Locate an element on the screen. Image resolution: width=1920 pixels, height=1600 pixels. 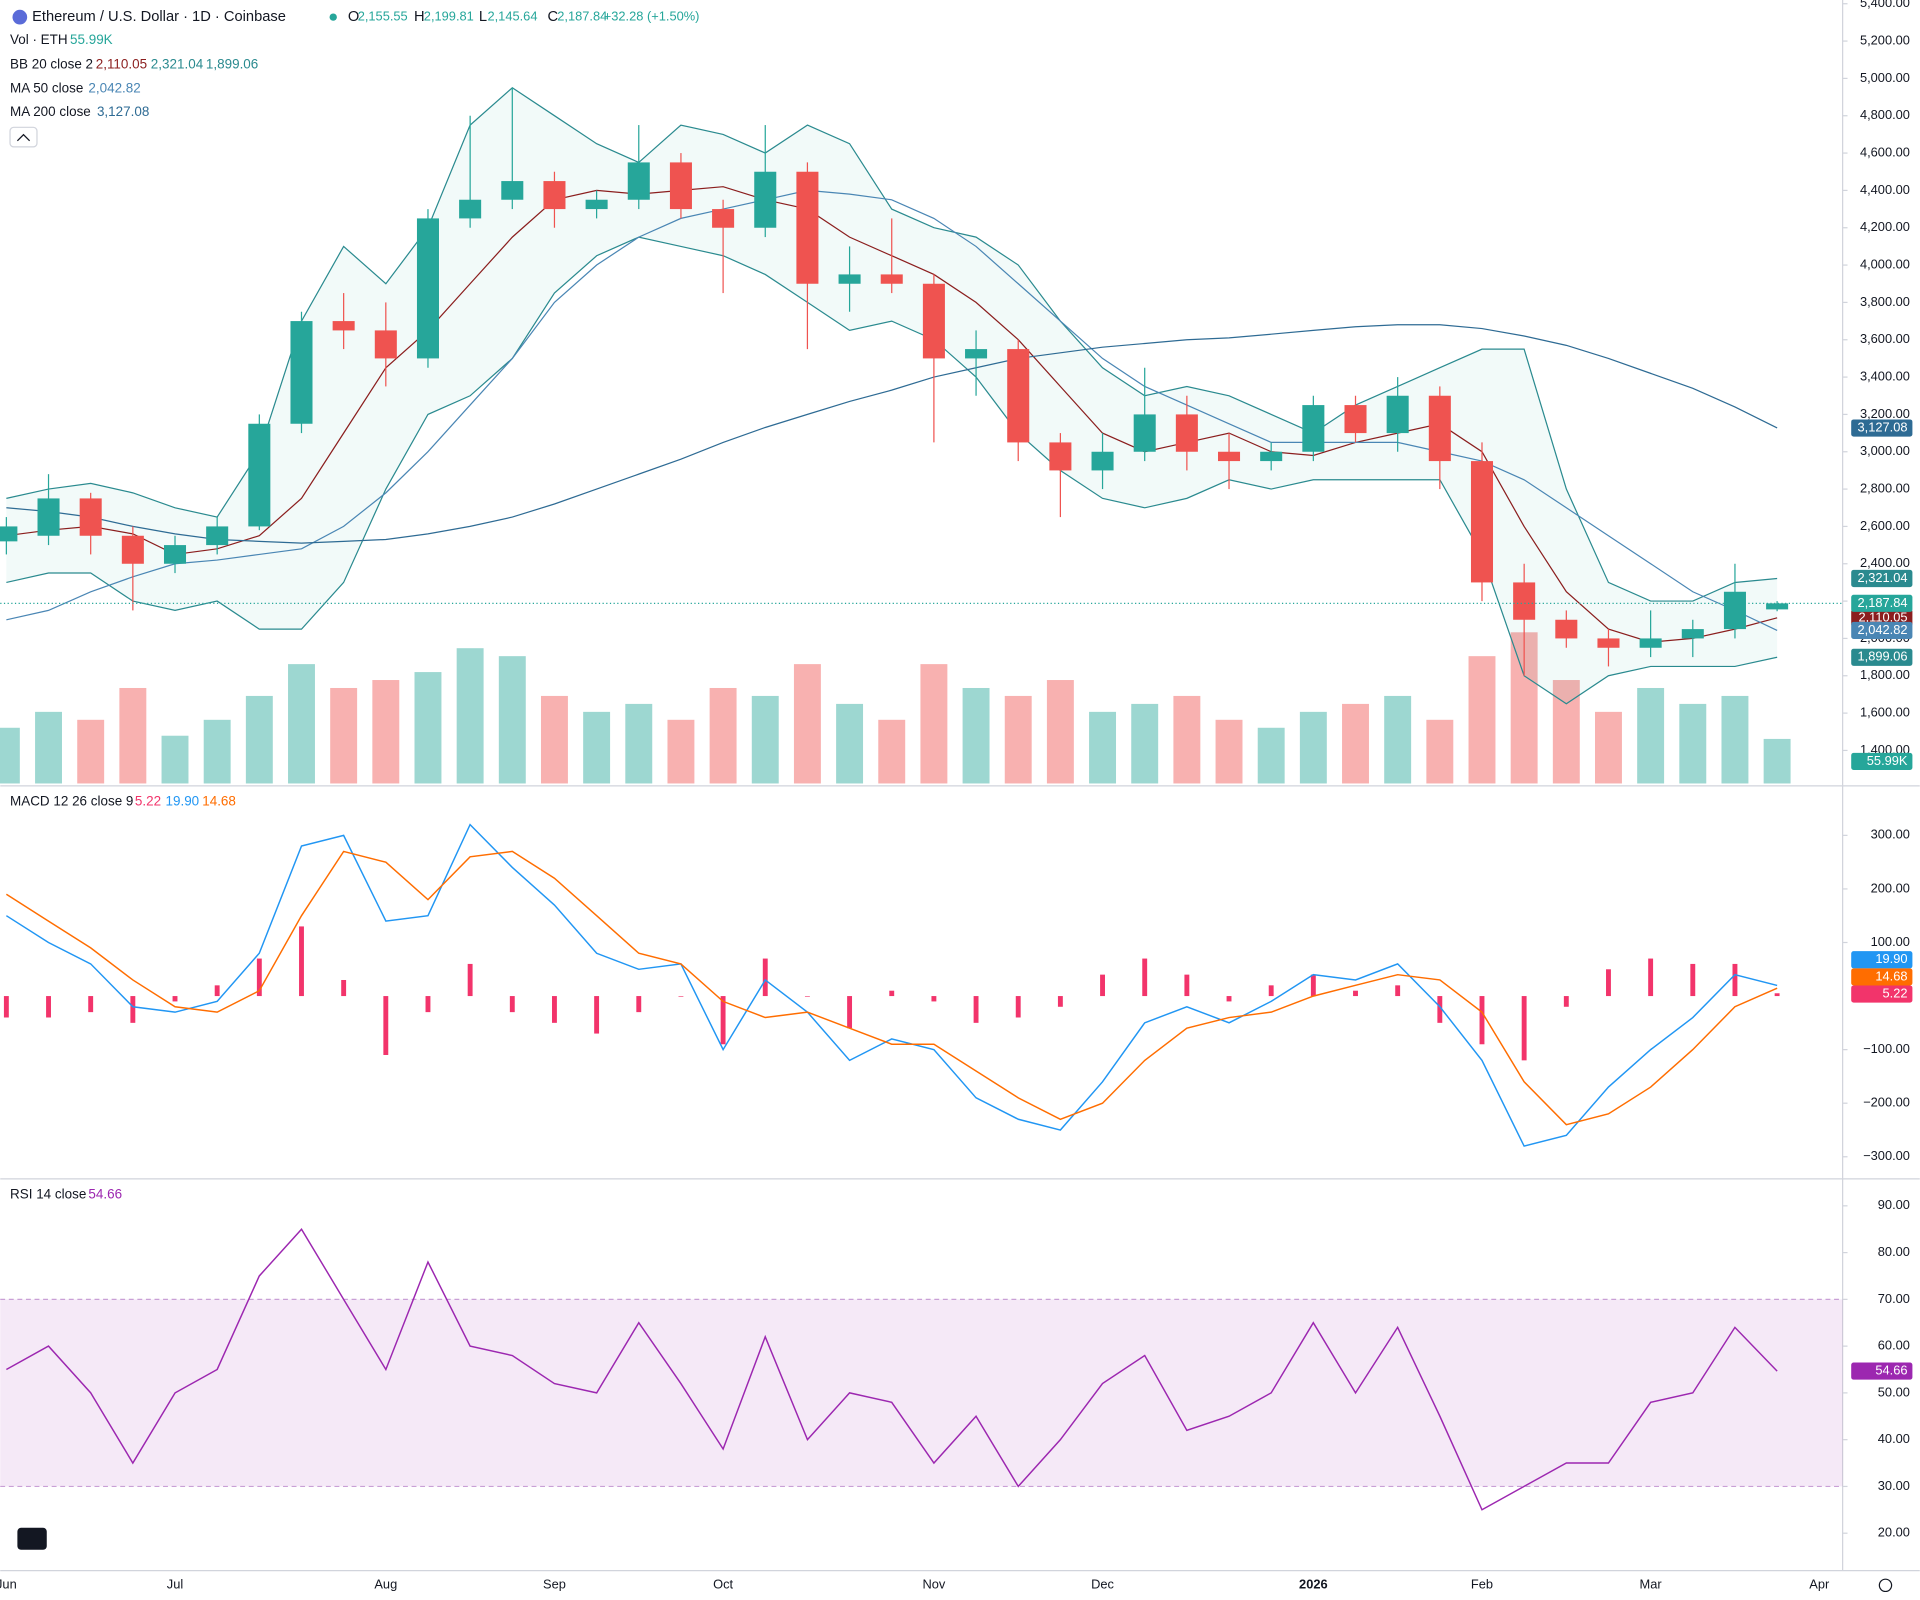
x-tick-label: Dec is located at coordinates (1102, 1584).